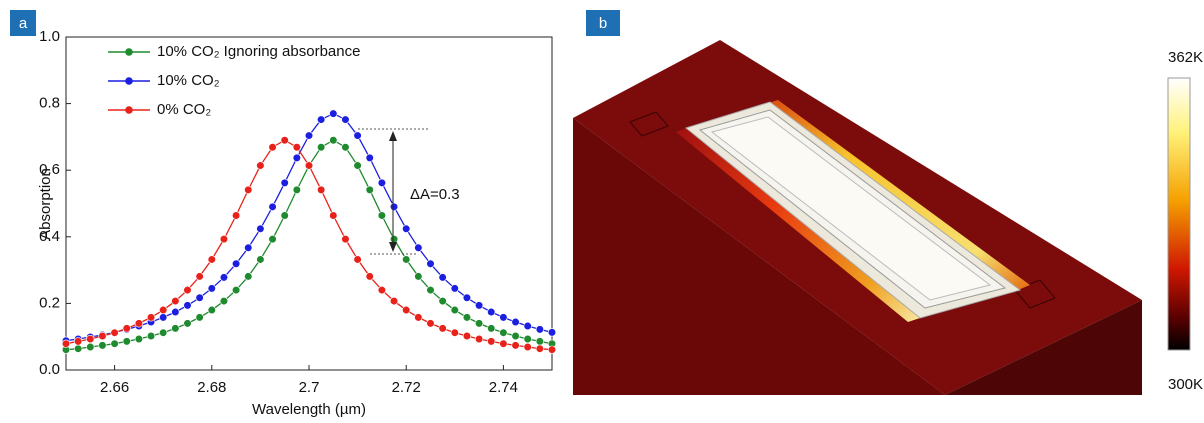 The height and width of the screenshot is (423, 1204). What do you see at coordinates (258, 51) in the screenshot?
I see `legend-label: 10% CO₂ Ignoring absorbance` at bounding box center [258, 51].